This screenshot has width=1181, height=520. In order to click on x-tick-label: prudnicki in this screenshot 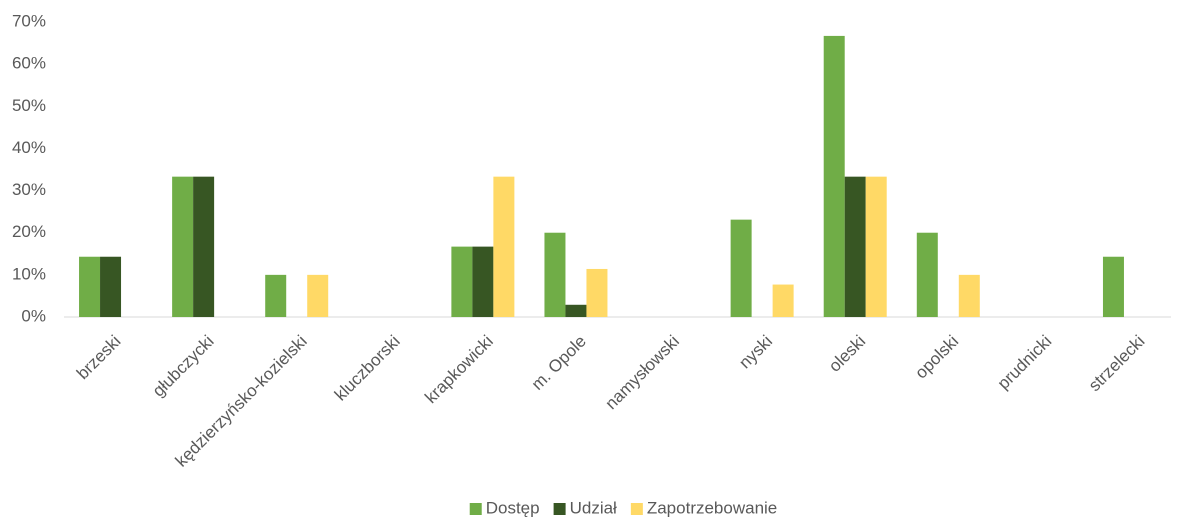, I will do `click(1025, 363)`.